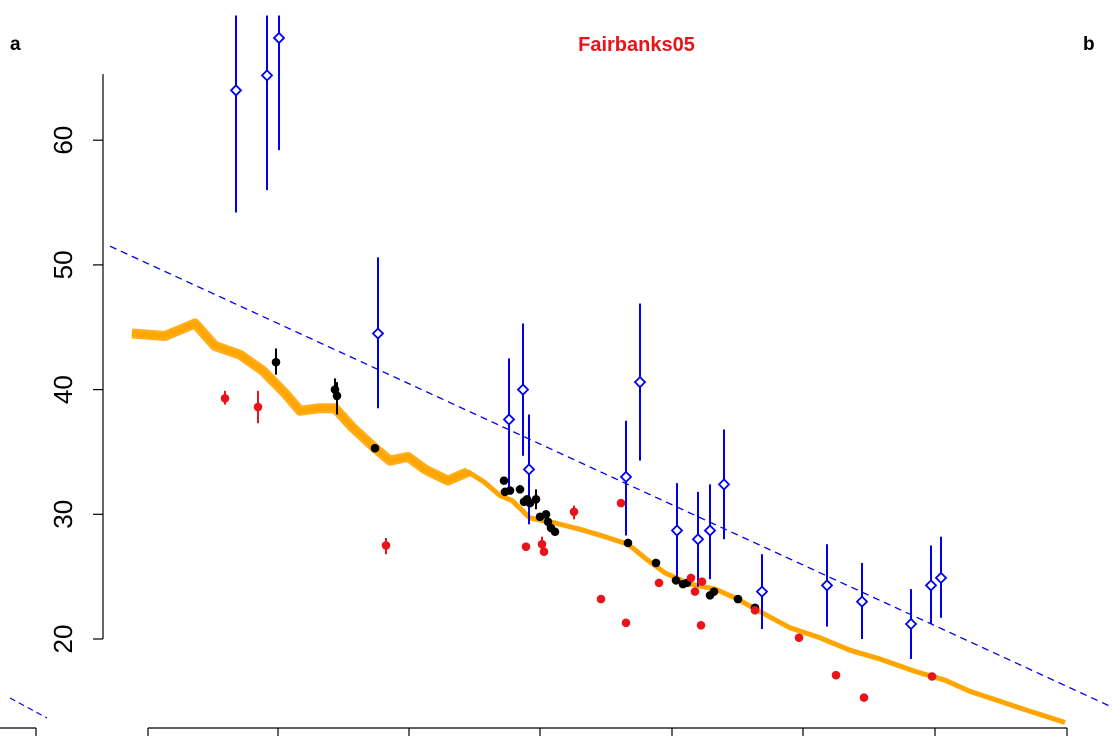  Describe the element at coordinates (63, 514) in the screenshot. I see `y-tick-label: 30` at that location.